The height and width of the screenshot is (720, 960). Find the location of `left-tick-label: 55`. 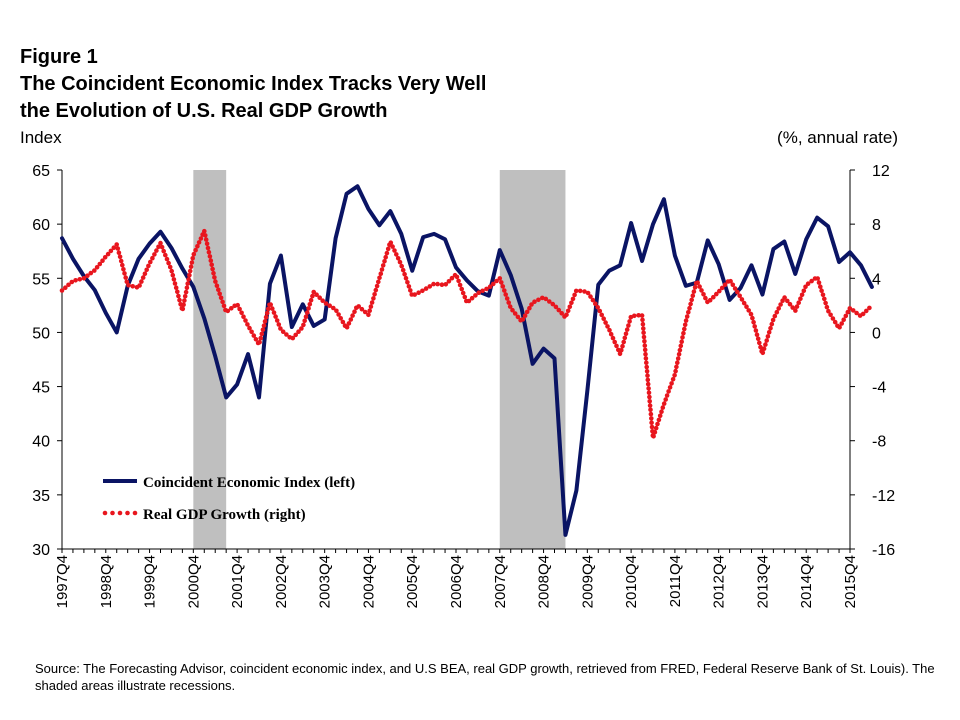

left-tick-label: 55 is located at coordinates (41, 279).